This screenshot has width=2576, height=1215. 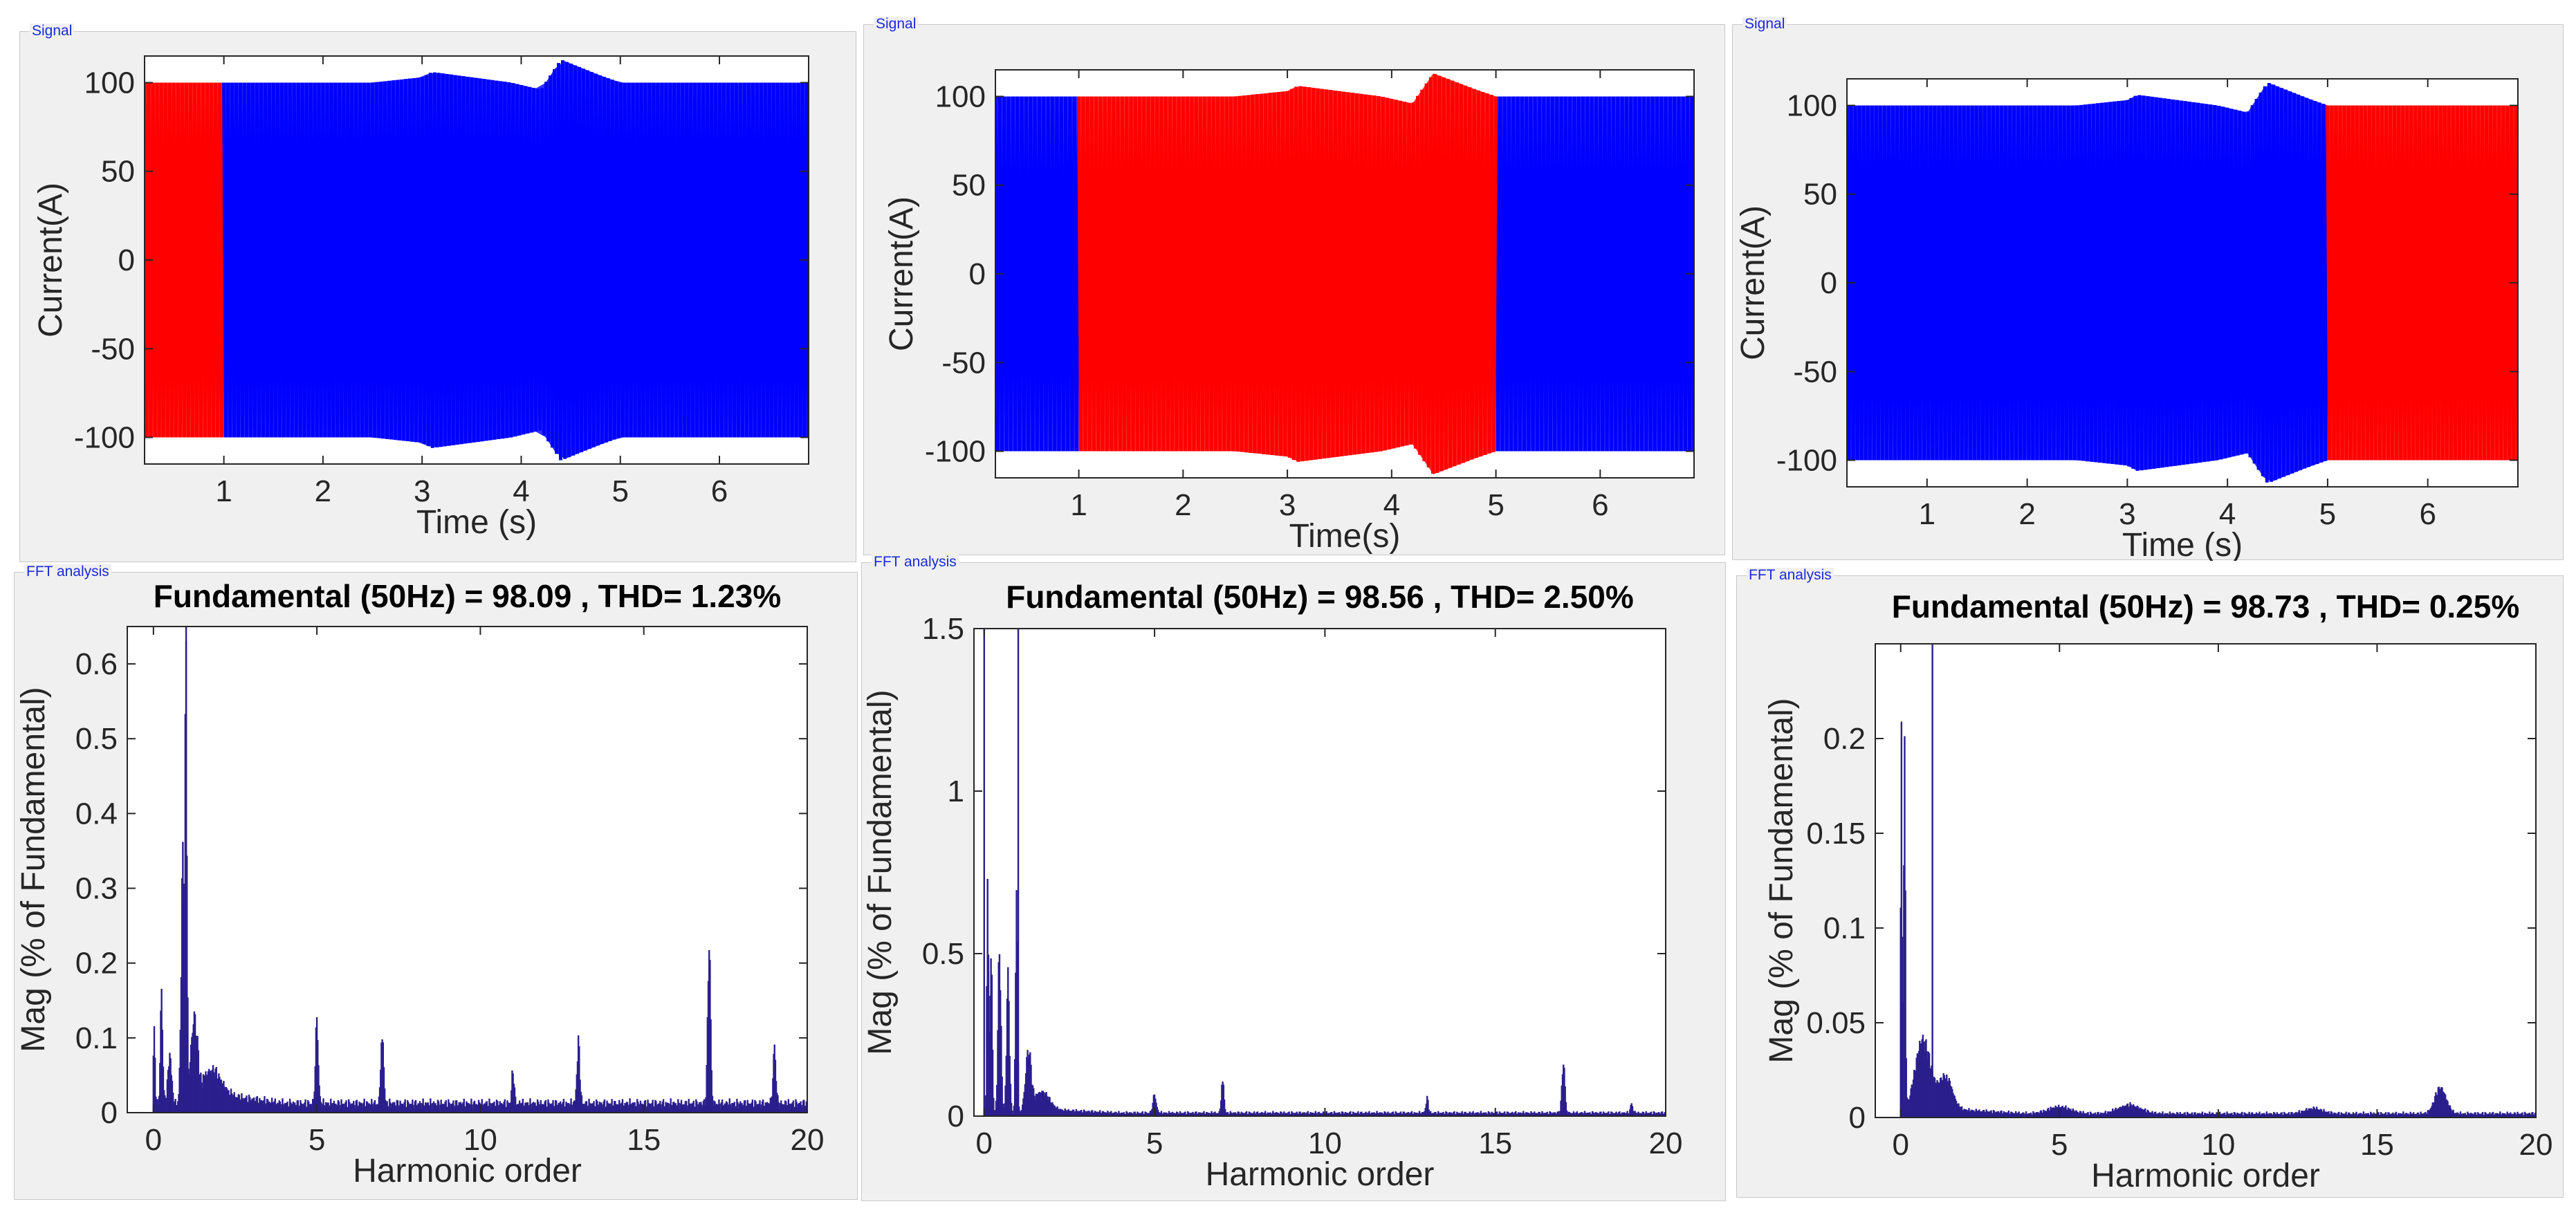 I want to click on signal-chart-2: 1 2 3 4 5 6 100 50 0 -50 -100 Time(s) Current(A), so click(x=1289, y=312).